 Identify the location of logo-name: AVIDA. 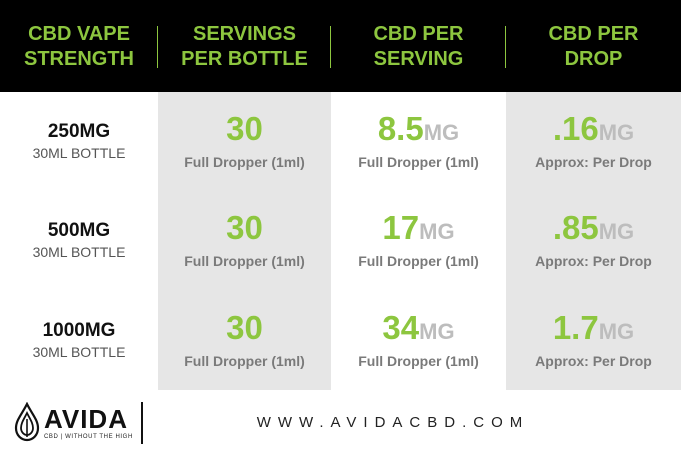
(86, 419).